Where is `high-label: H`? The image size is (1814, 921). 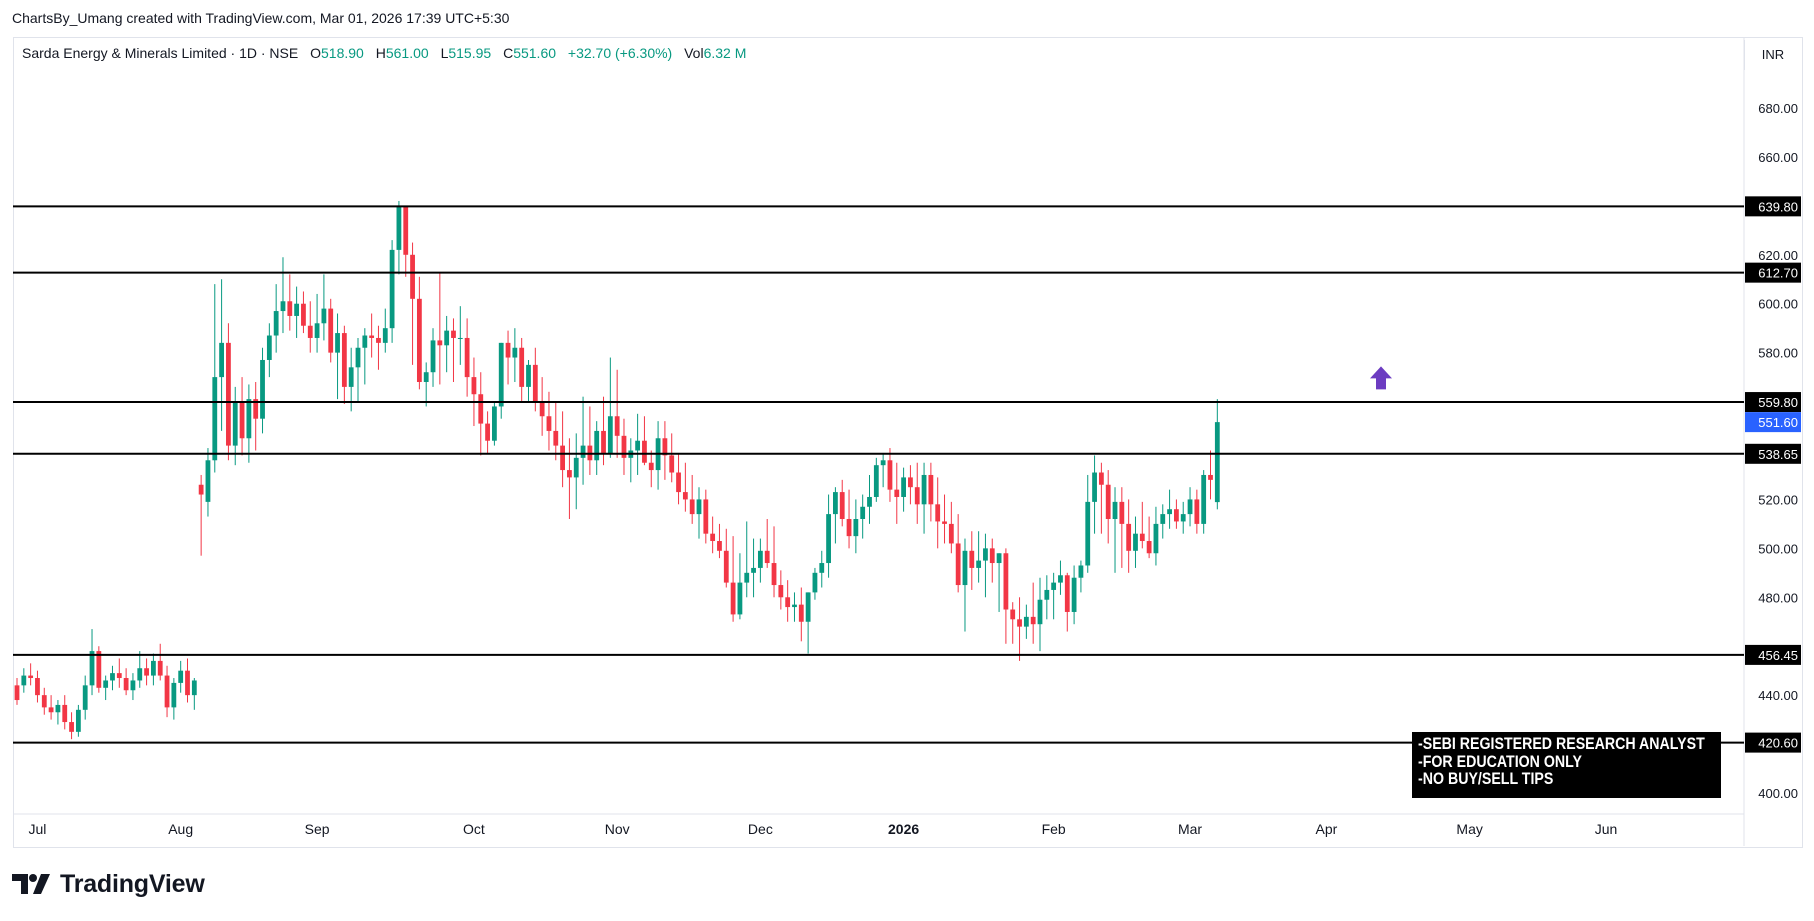 high-label: H is located at coordinates (380, 53).